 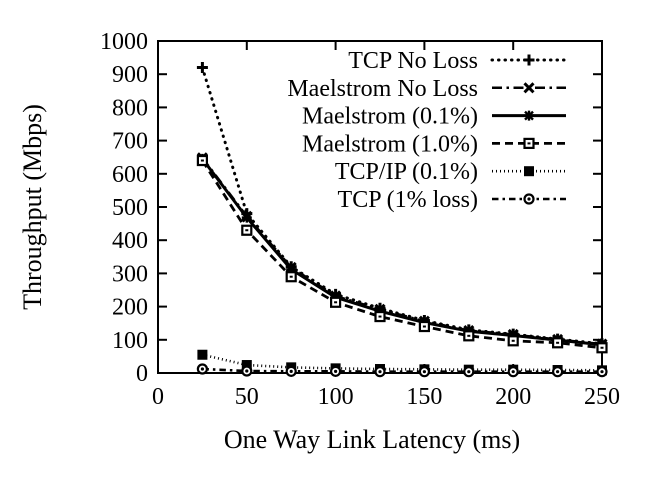 I want to click on x-tick-label: 0, so click(x=158, y=397).